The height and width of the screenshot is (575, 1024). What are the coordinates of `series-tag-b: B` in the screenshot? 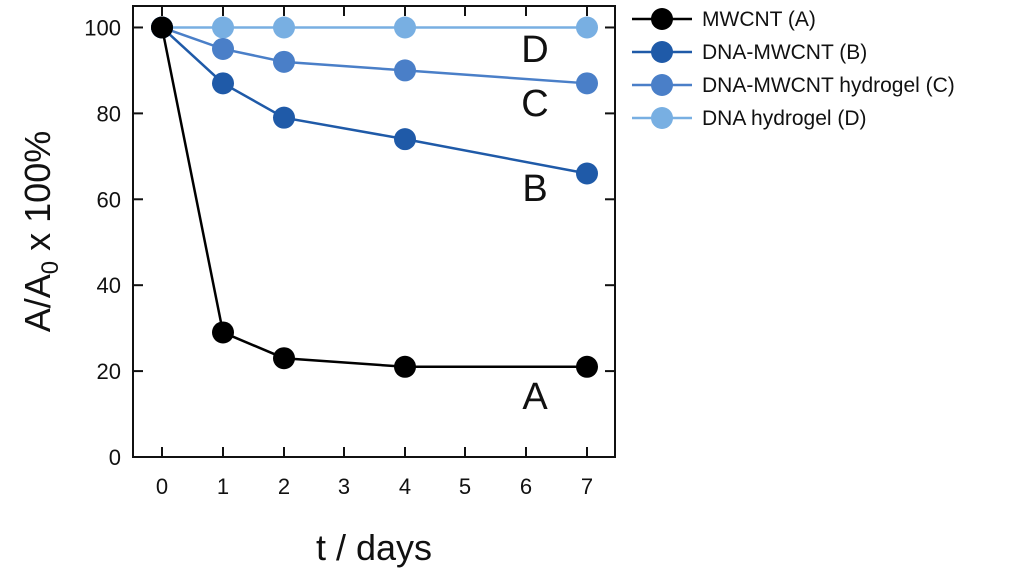 It's located at (534, 189).